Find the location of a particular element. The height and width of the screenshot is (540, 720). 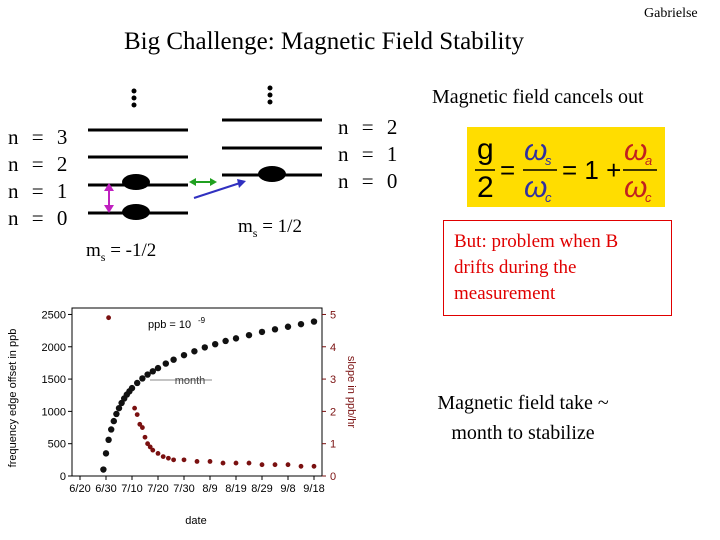

x-tick-label: 7/10 is located at coordinates (131, 489).